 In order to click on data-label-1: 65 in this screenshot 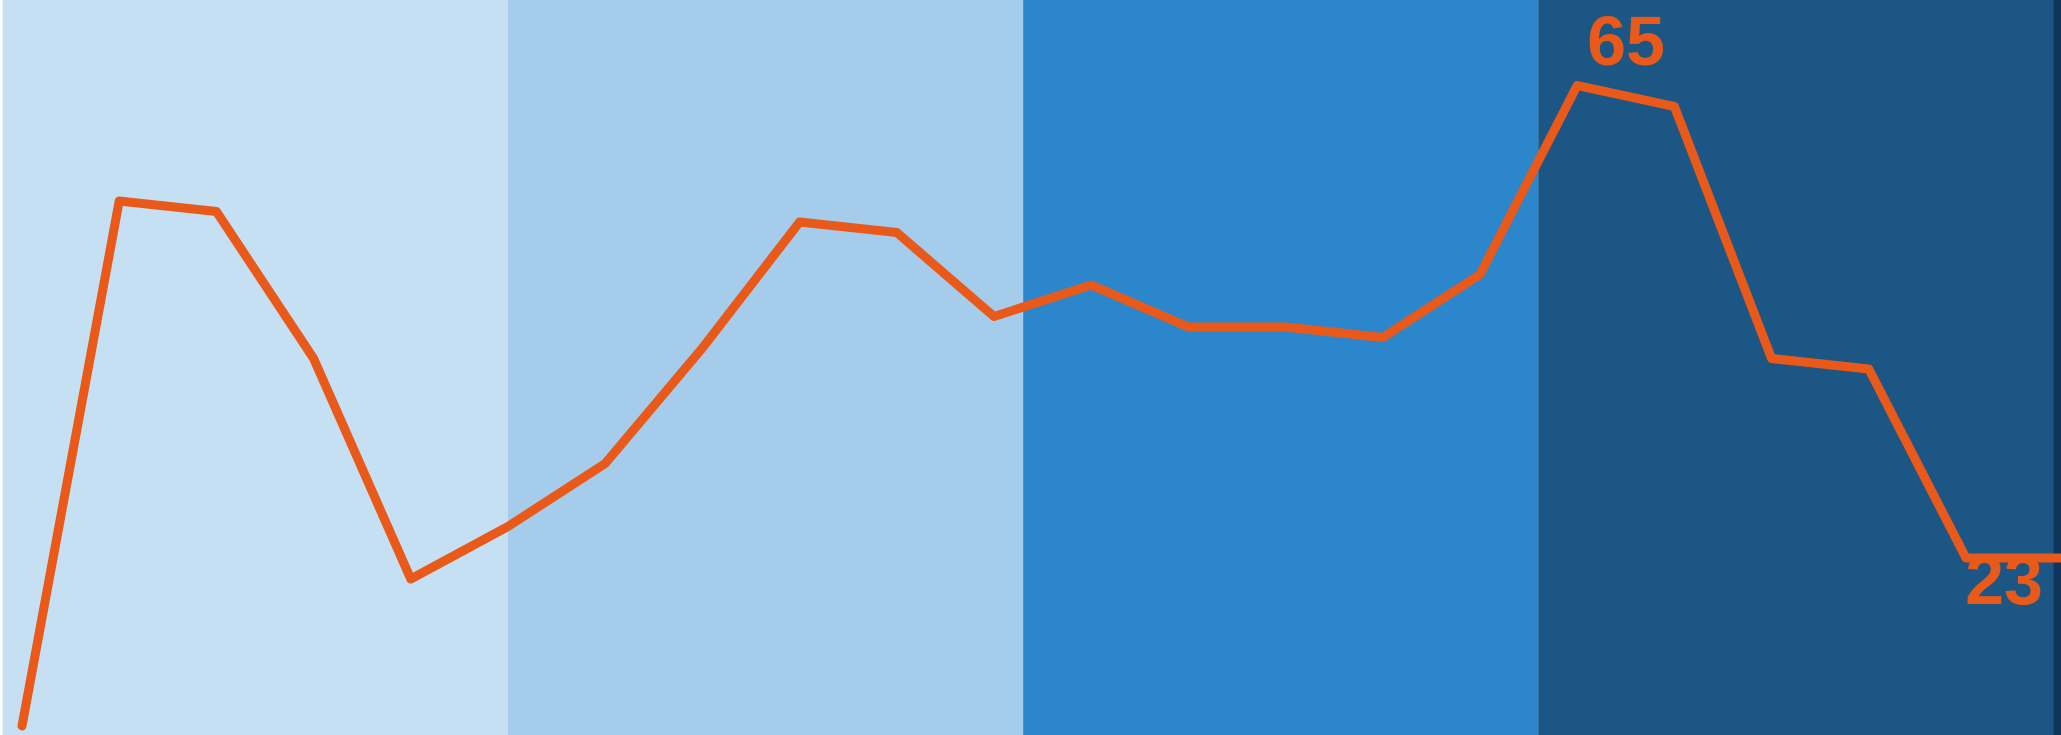, I will do `click(1626, 41)`.